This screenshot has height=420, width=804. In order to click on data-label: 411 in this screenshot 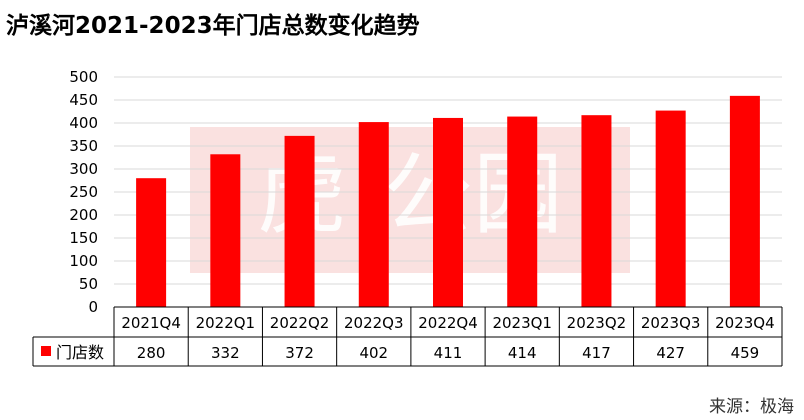, I will do `click(448, 353)`.